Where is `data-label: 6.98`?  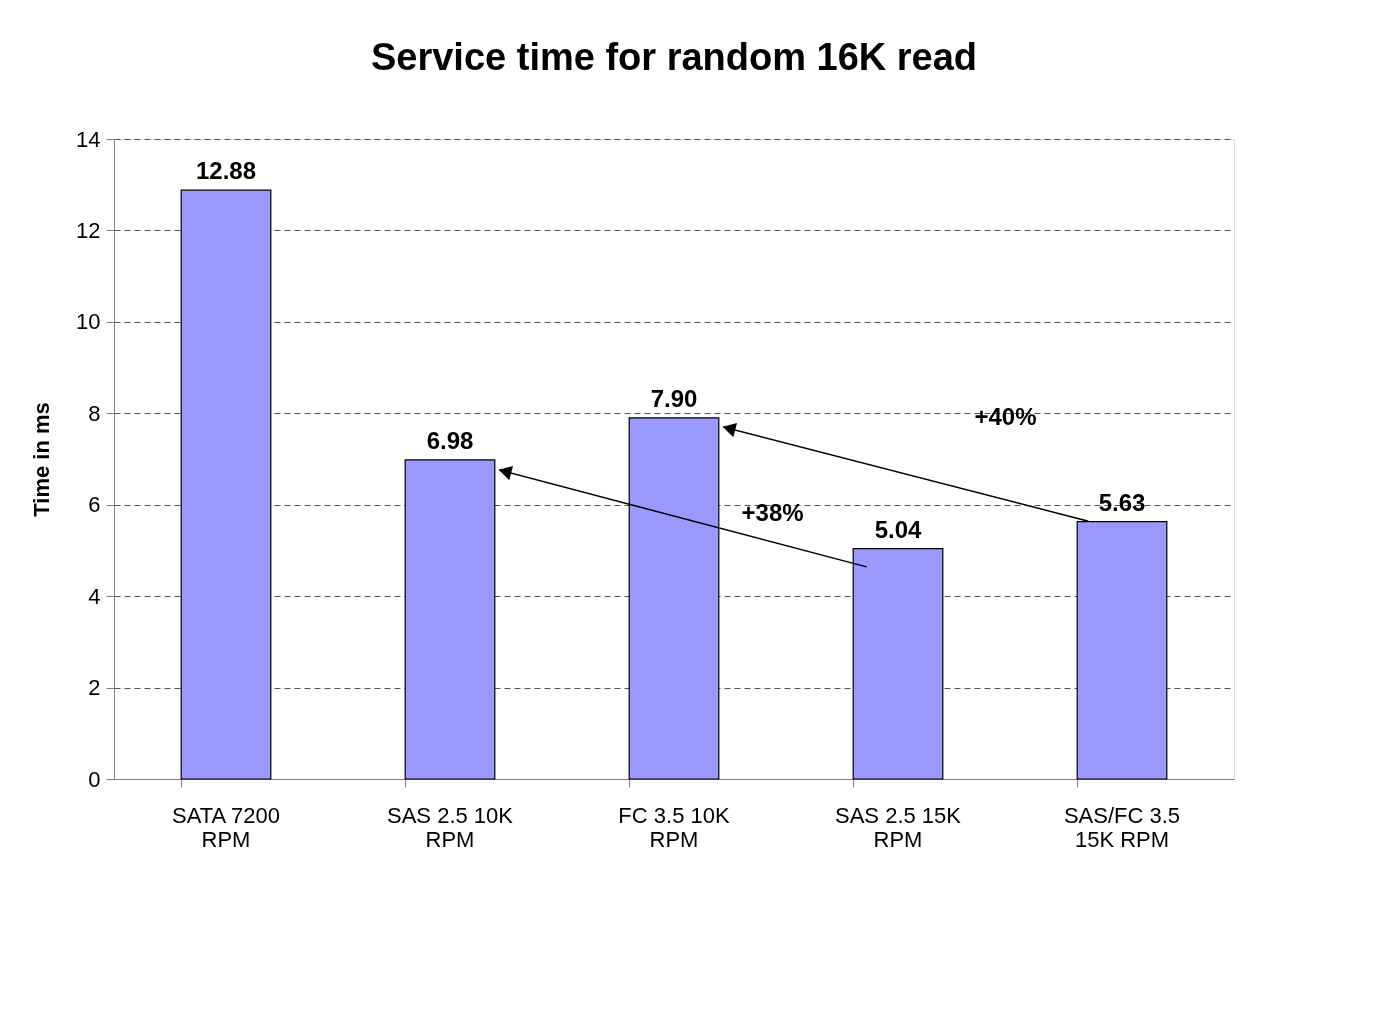
data-label: 6.98 is located at coordinates (450, 440).